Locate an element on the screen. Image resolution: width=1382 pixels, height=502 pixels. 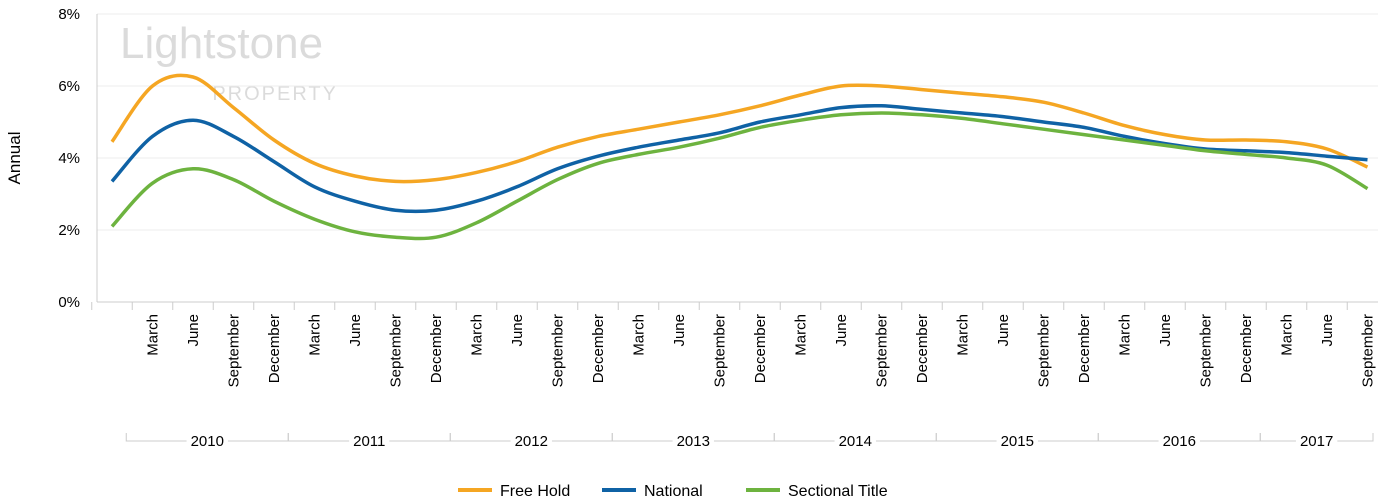
group-label: 2014 is located at coordinates (855, 441).